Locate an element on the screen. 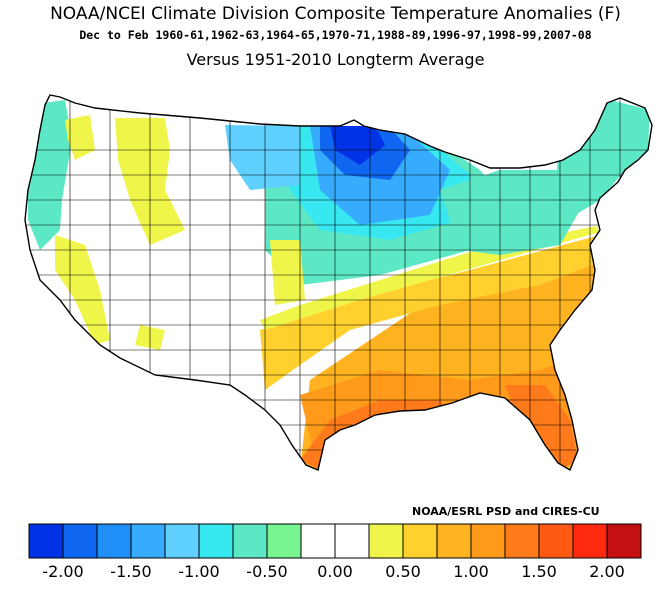  tick-label: 0.00 is located at coordinates (335, 571).